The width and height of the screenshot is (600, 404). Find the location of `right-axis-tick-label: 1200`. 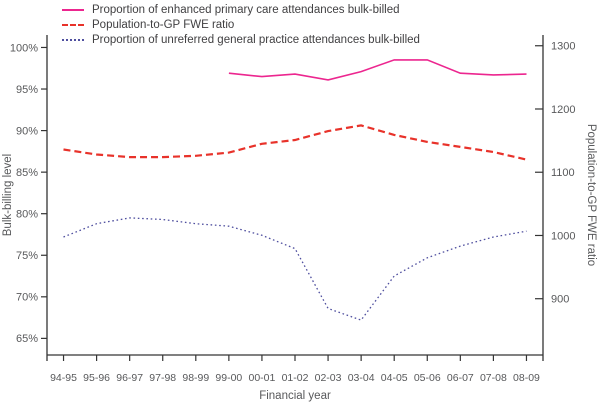

right-axis-tick-label: 1200 is located at coordinates (563, 110).